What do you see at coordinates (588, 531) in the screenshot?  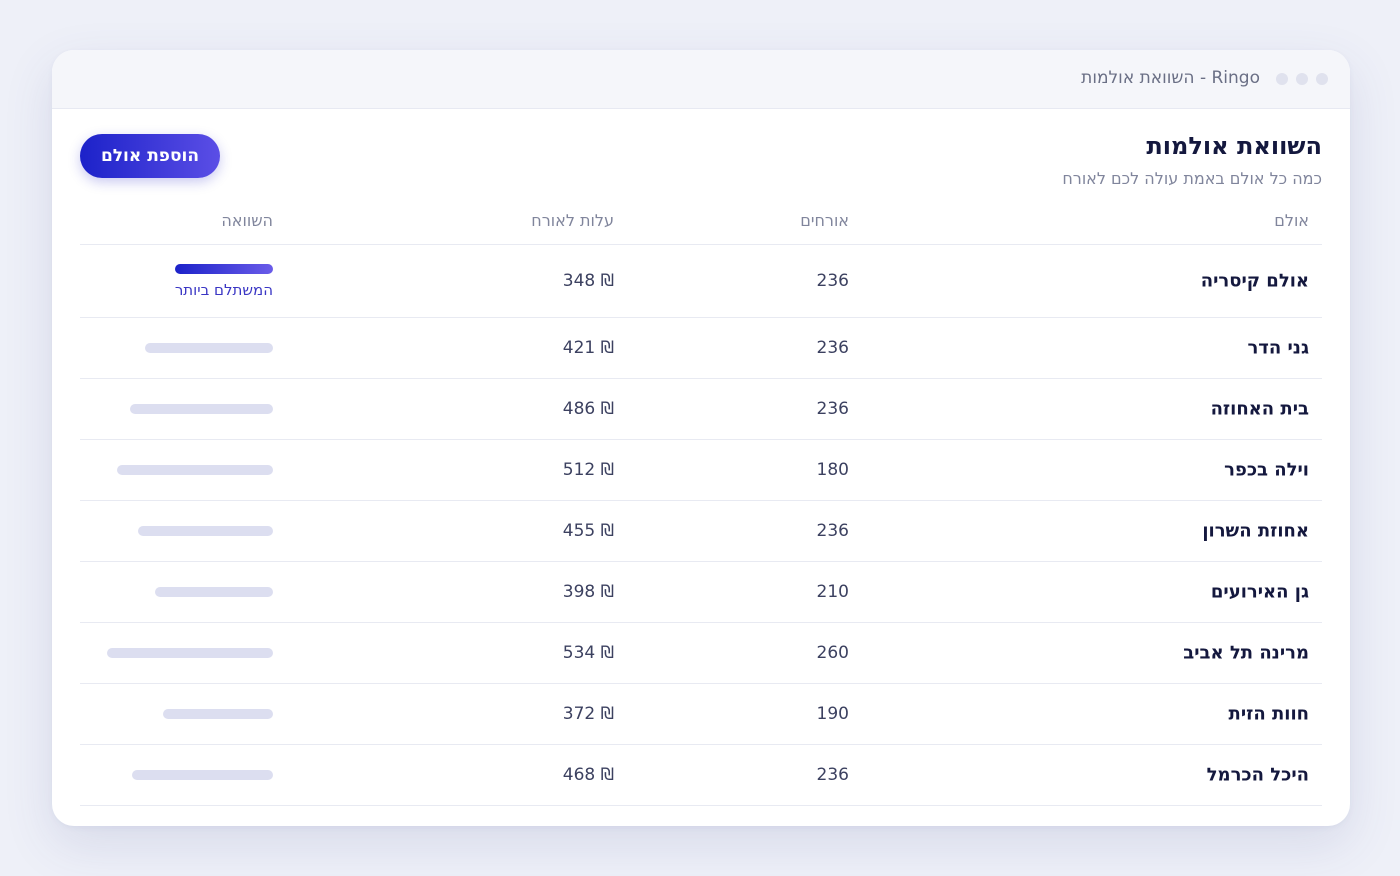 I see `cost-per-guest: ₪ 455` at bounding box center [588, 531].